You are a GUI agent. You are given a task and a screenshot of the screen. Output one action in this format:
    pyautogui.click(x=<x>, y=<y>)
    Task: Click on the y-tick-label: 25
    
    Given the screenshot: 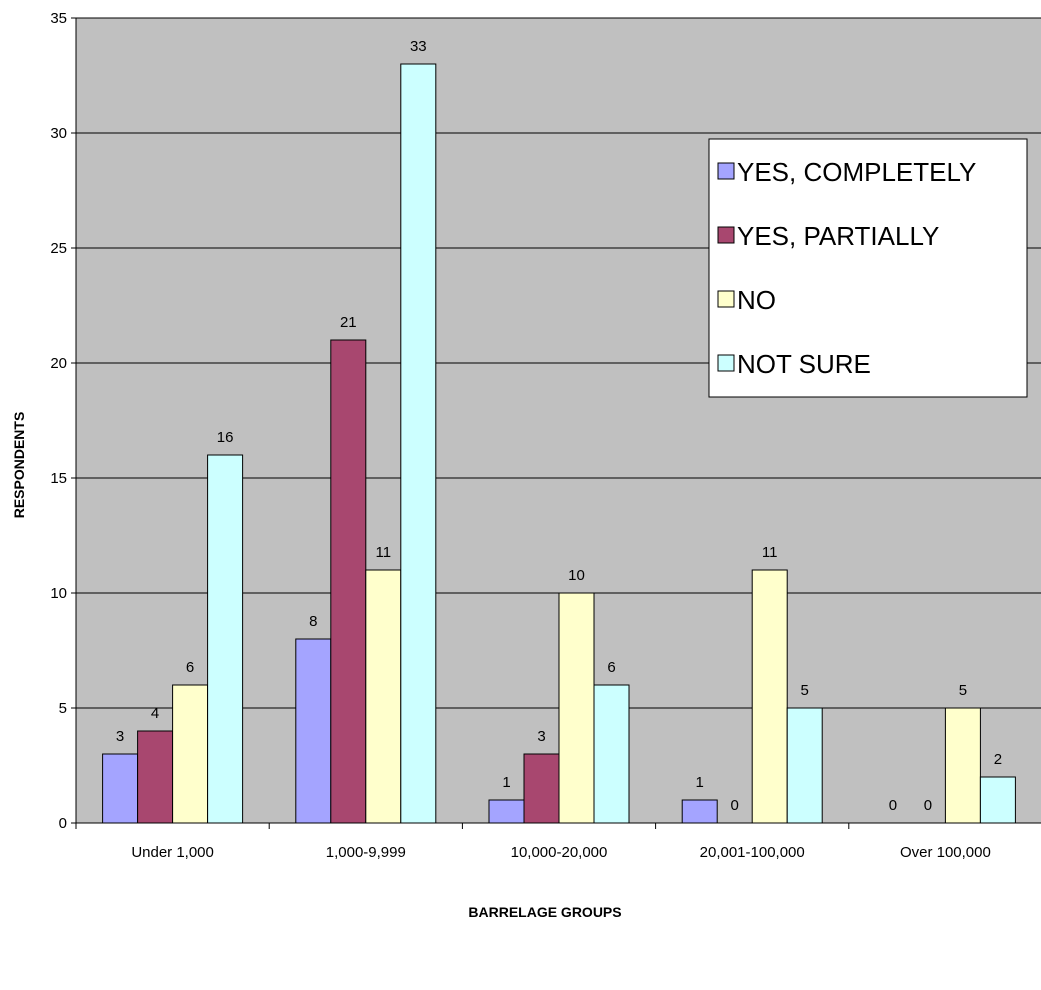 What is the action you would take?
    pyautogui.click(x=58, y=248)
    